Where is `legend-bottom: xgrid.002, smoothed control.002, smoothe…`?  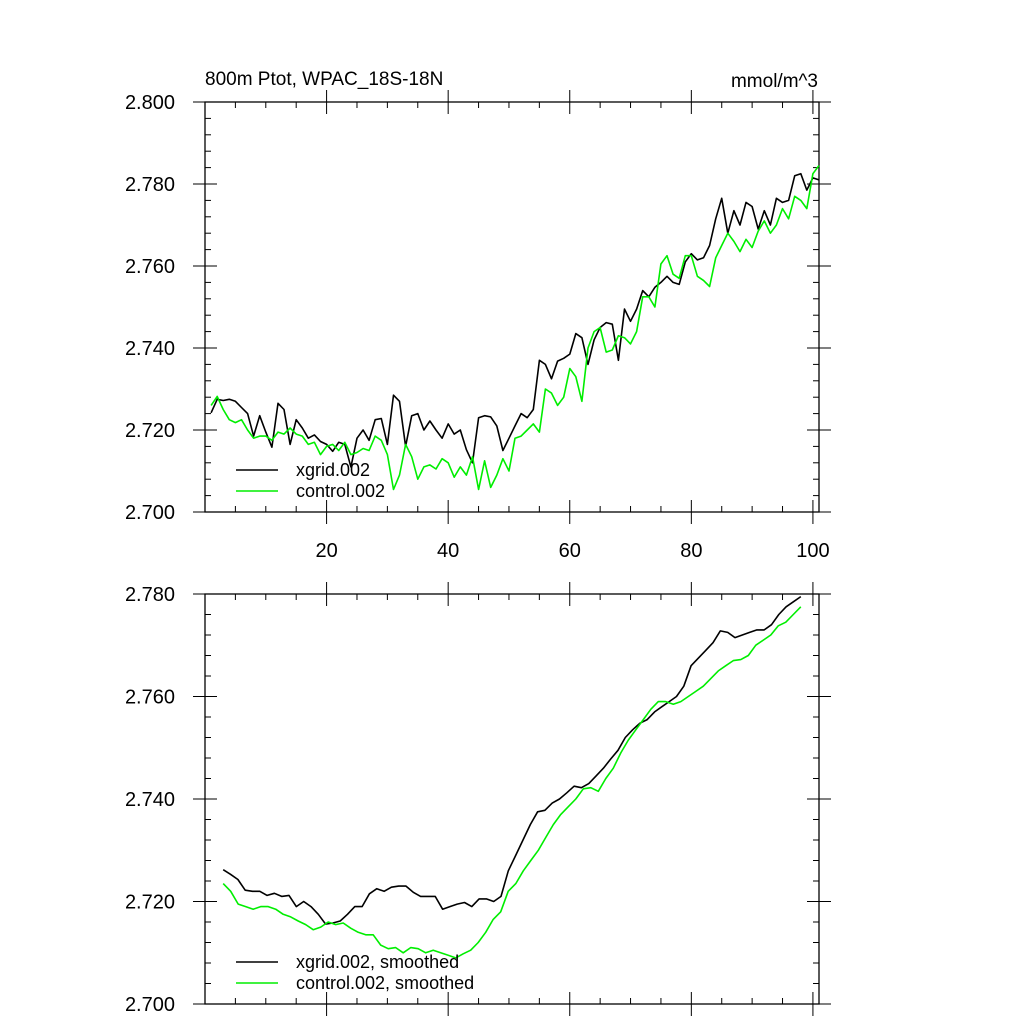 legend-bottom: xgrid.002, smoothed control.002, smoothe… is located at coordinates (355, 972).